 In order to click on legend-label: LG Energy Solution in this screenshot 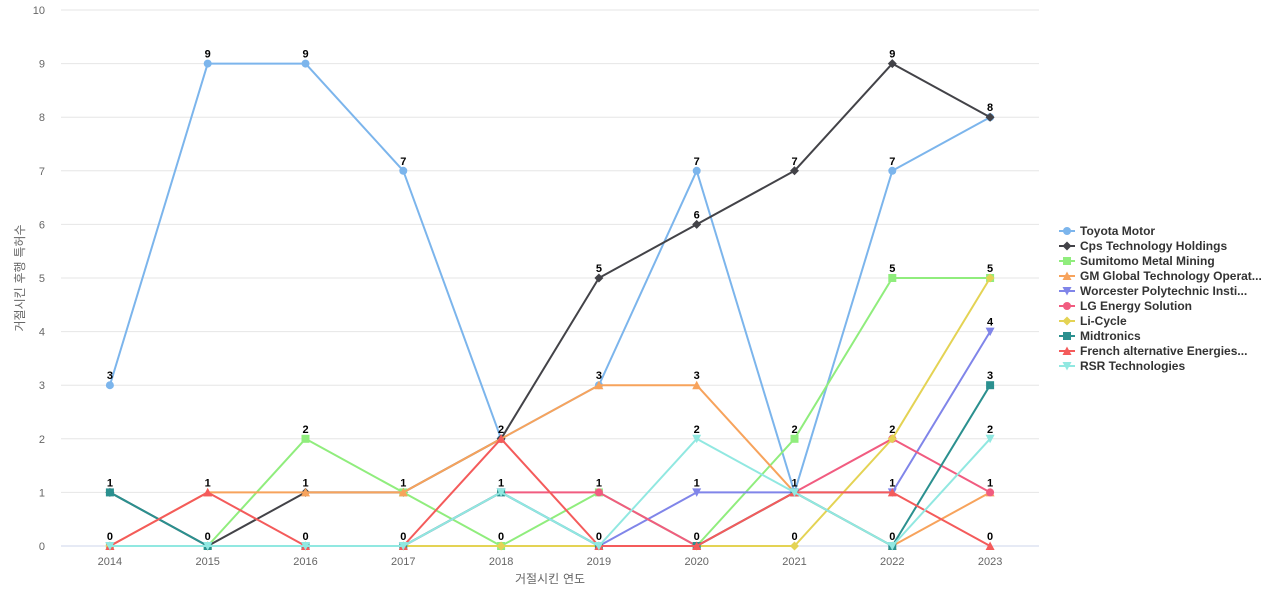, I will do `click(1136, 306)`.